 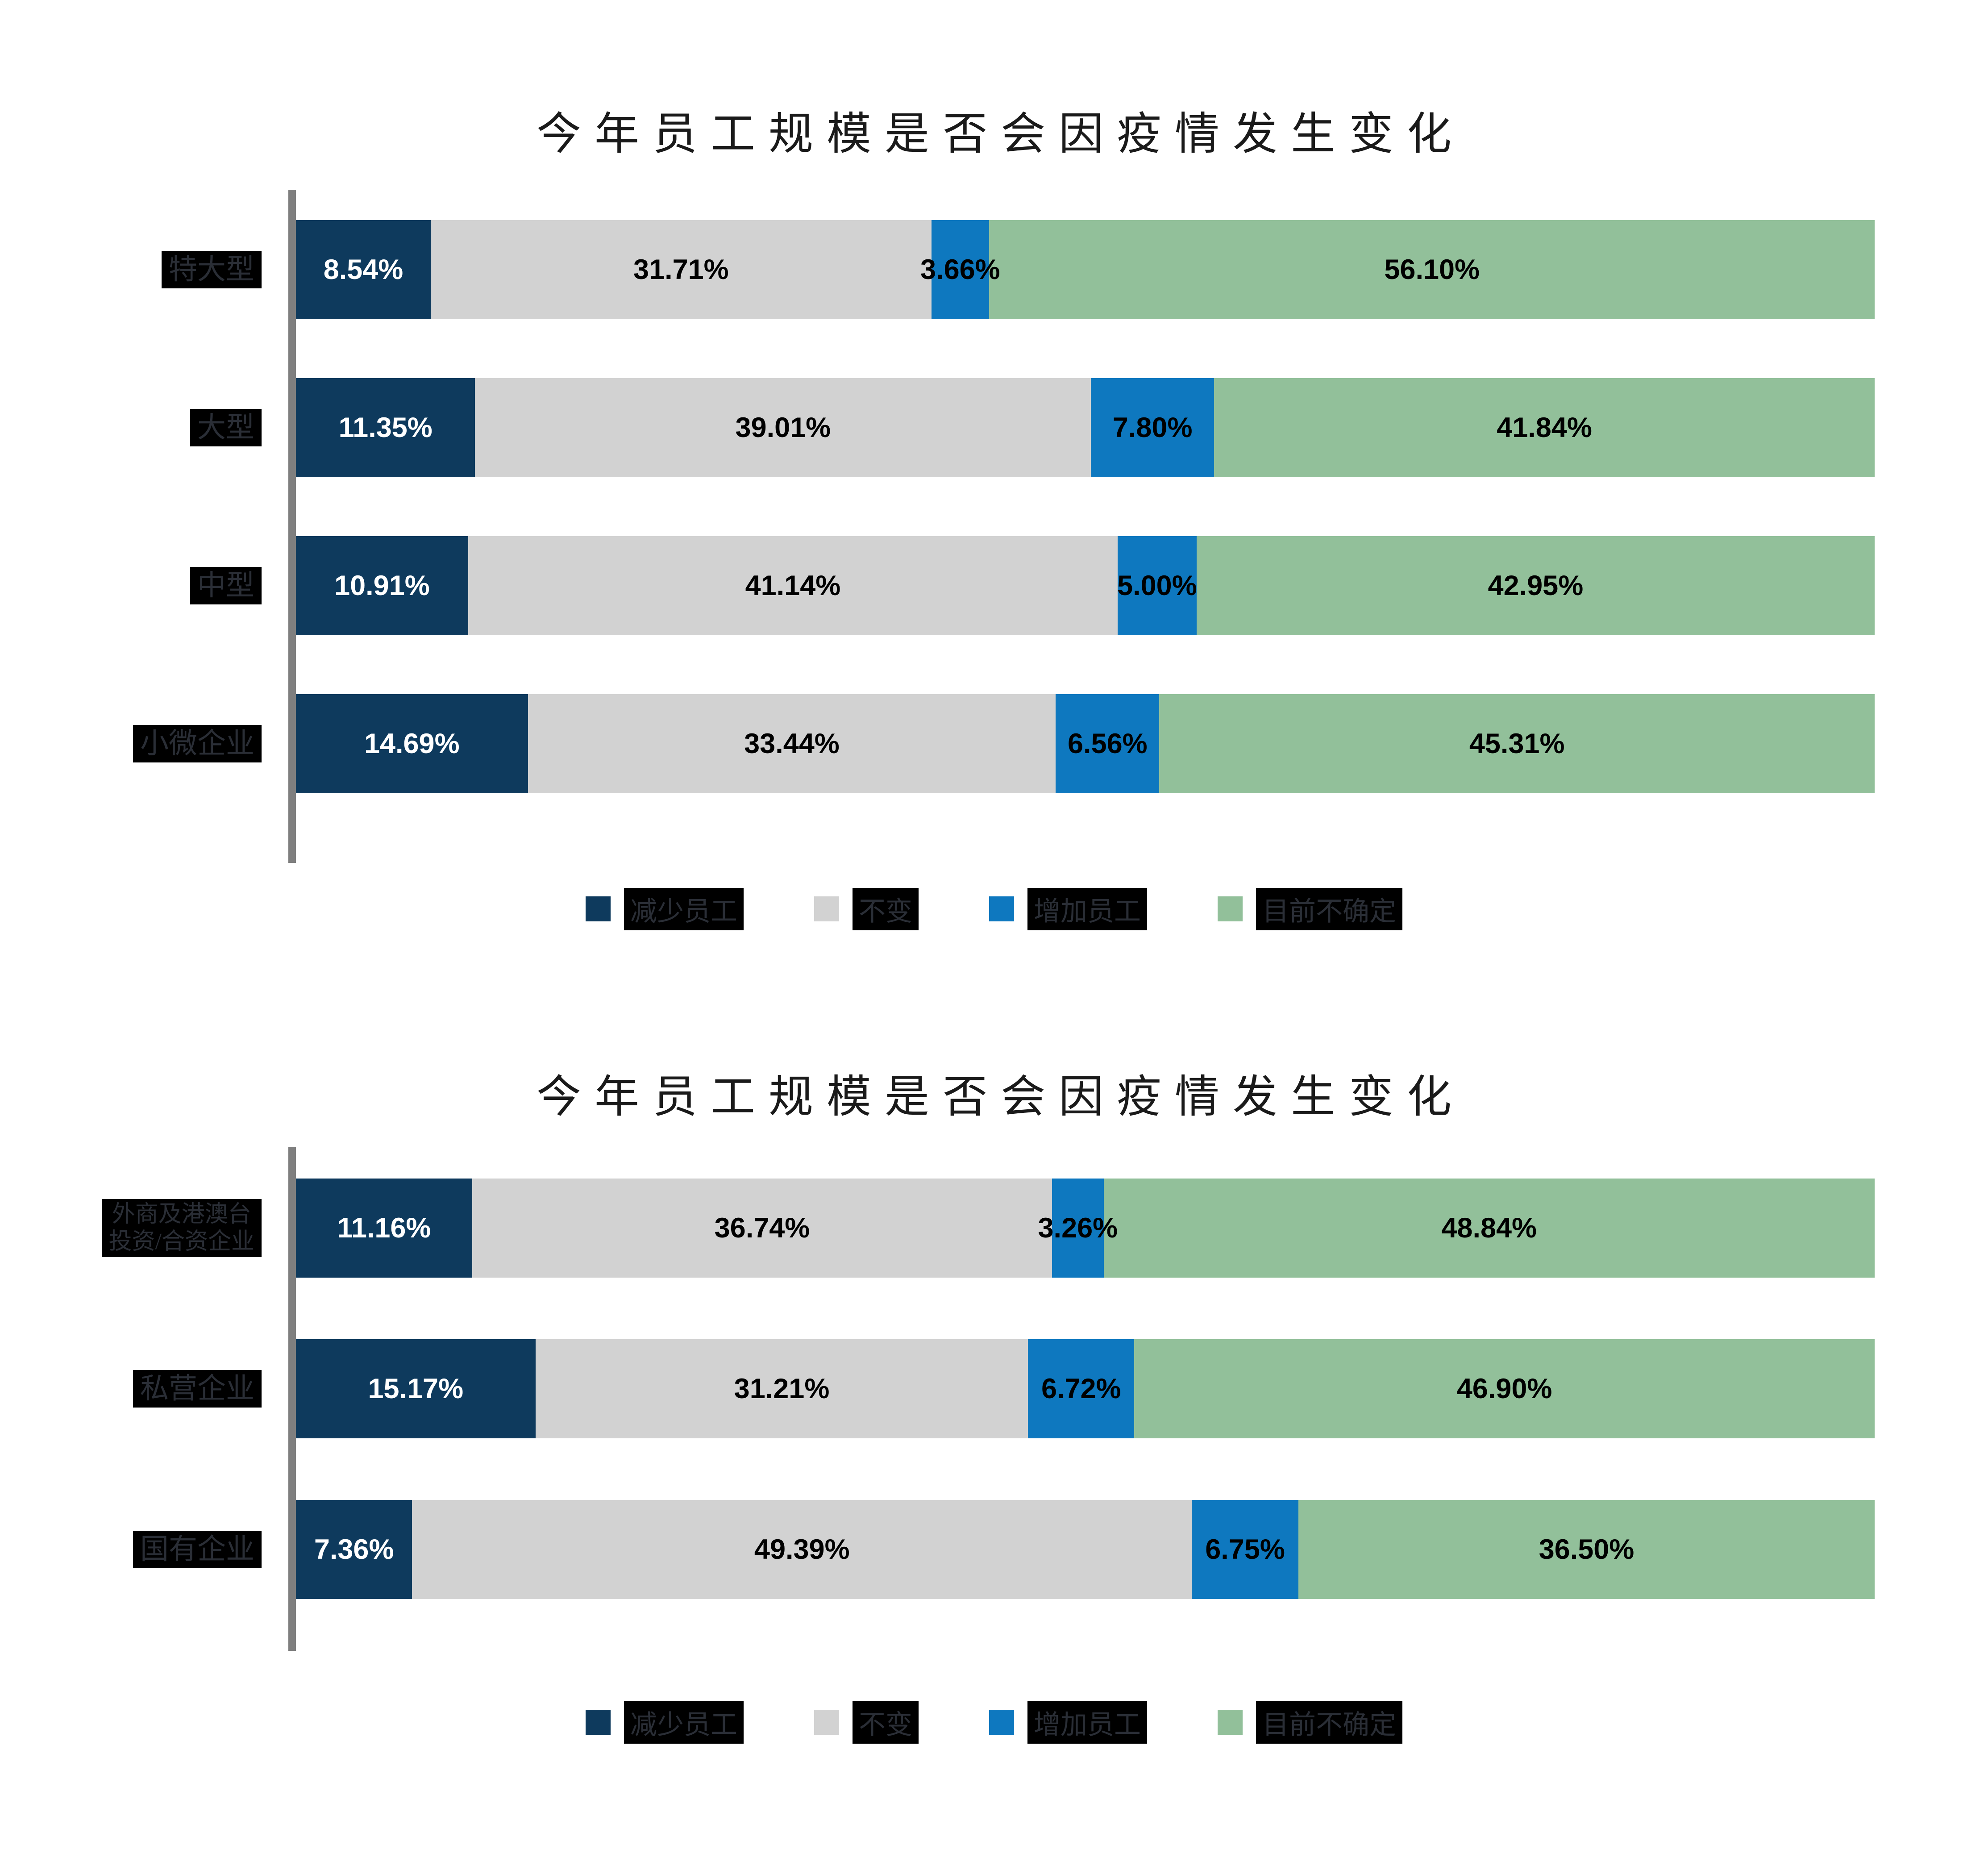 What do you see at coordinates (226, 428) in the screenshot?
I see `category-label-text: 大型` at bounding box center [226, 428].